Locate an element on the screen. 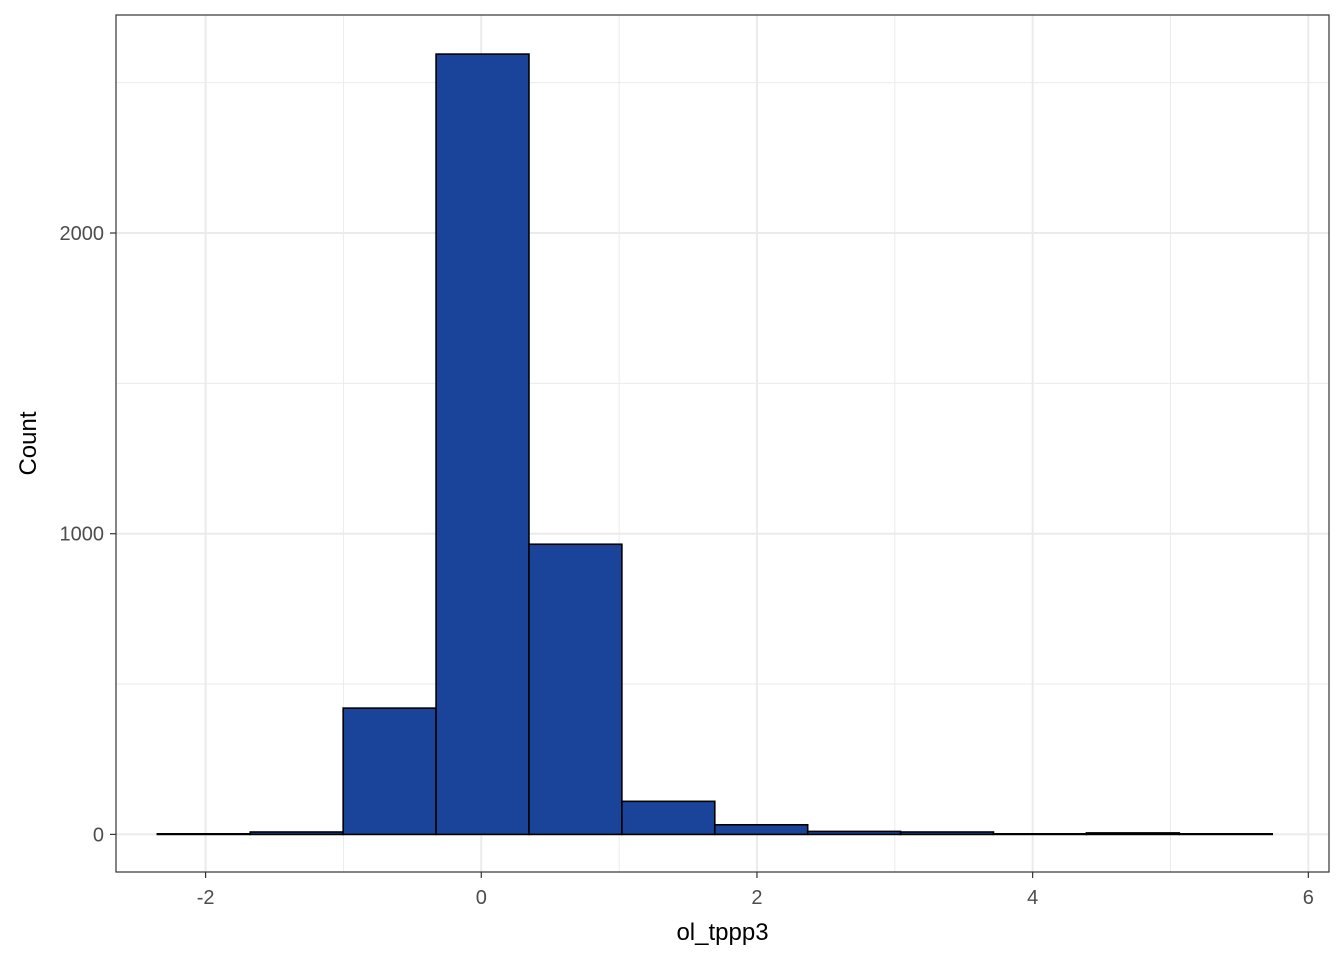 The width and height of the screenshot is (1344, 960). y-tick-label: 2000 is located at coordinates (82, 234).